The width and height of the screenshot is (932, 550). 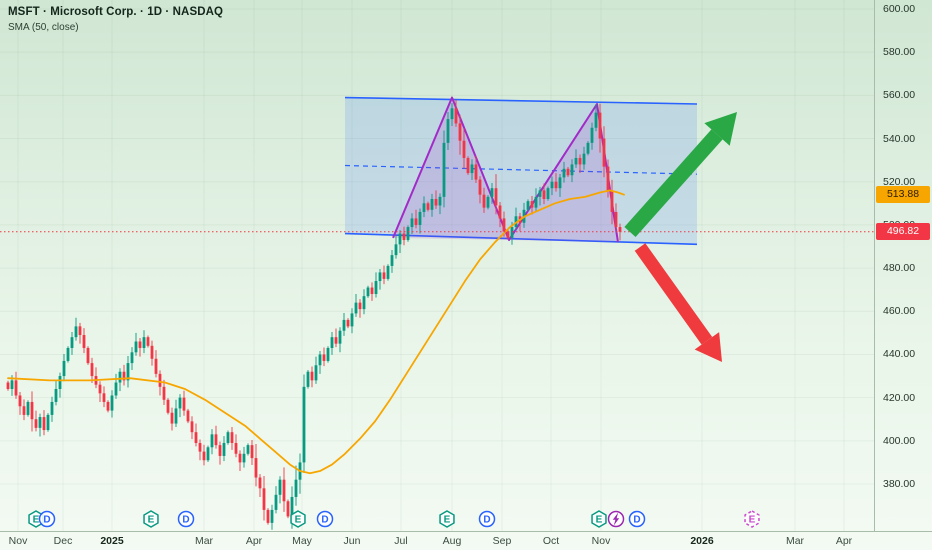 I want to click on indicator-label: SMA (50, close), so click(x=43, y=28).